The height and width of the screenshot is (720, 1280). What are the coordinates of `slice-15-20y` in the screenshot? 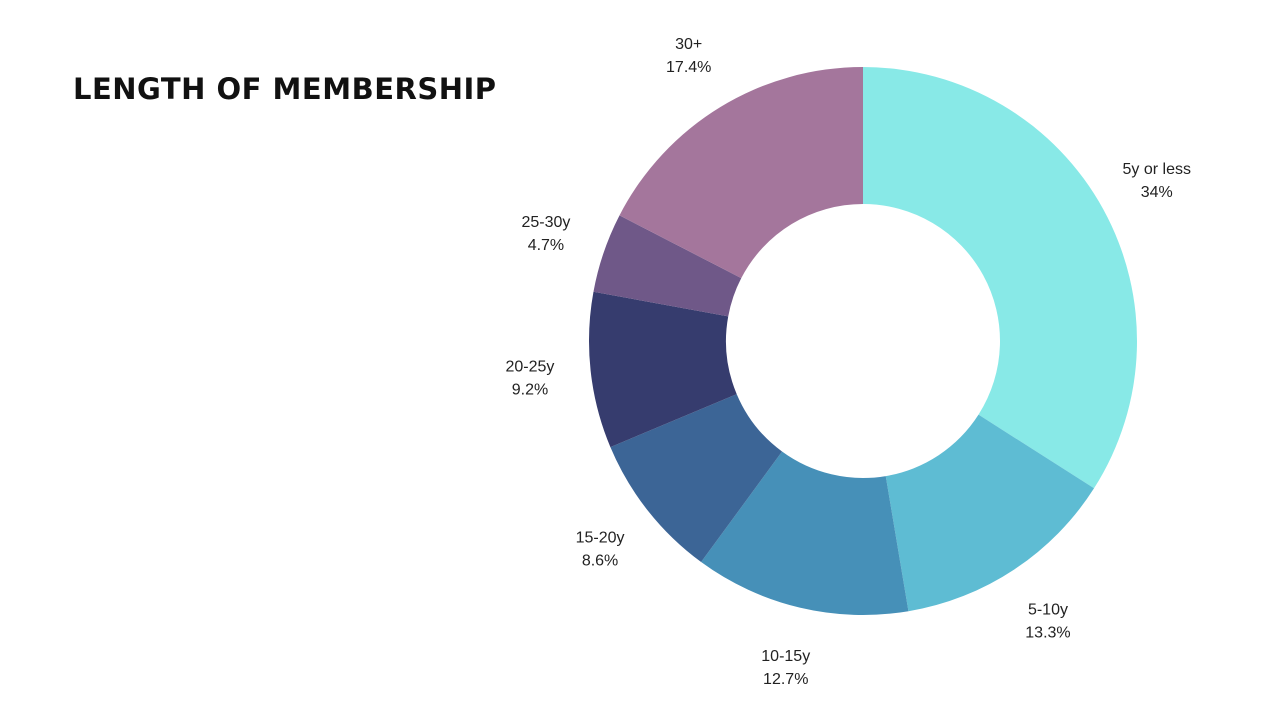 It's located at (696, 478).